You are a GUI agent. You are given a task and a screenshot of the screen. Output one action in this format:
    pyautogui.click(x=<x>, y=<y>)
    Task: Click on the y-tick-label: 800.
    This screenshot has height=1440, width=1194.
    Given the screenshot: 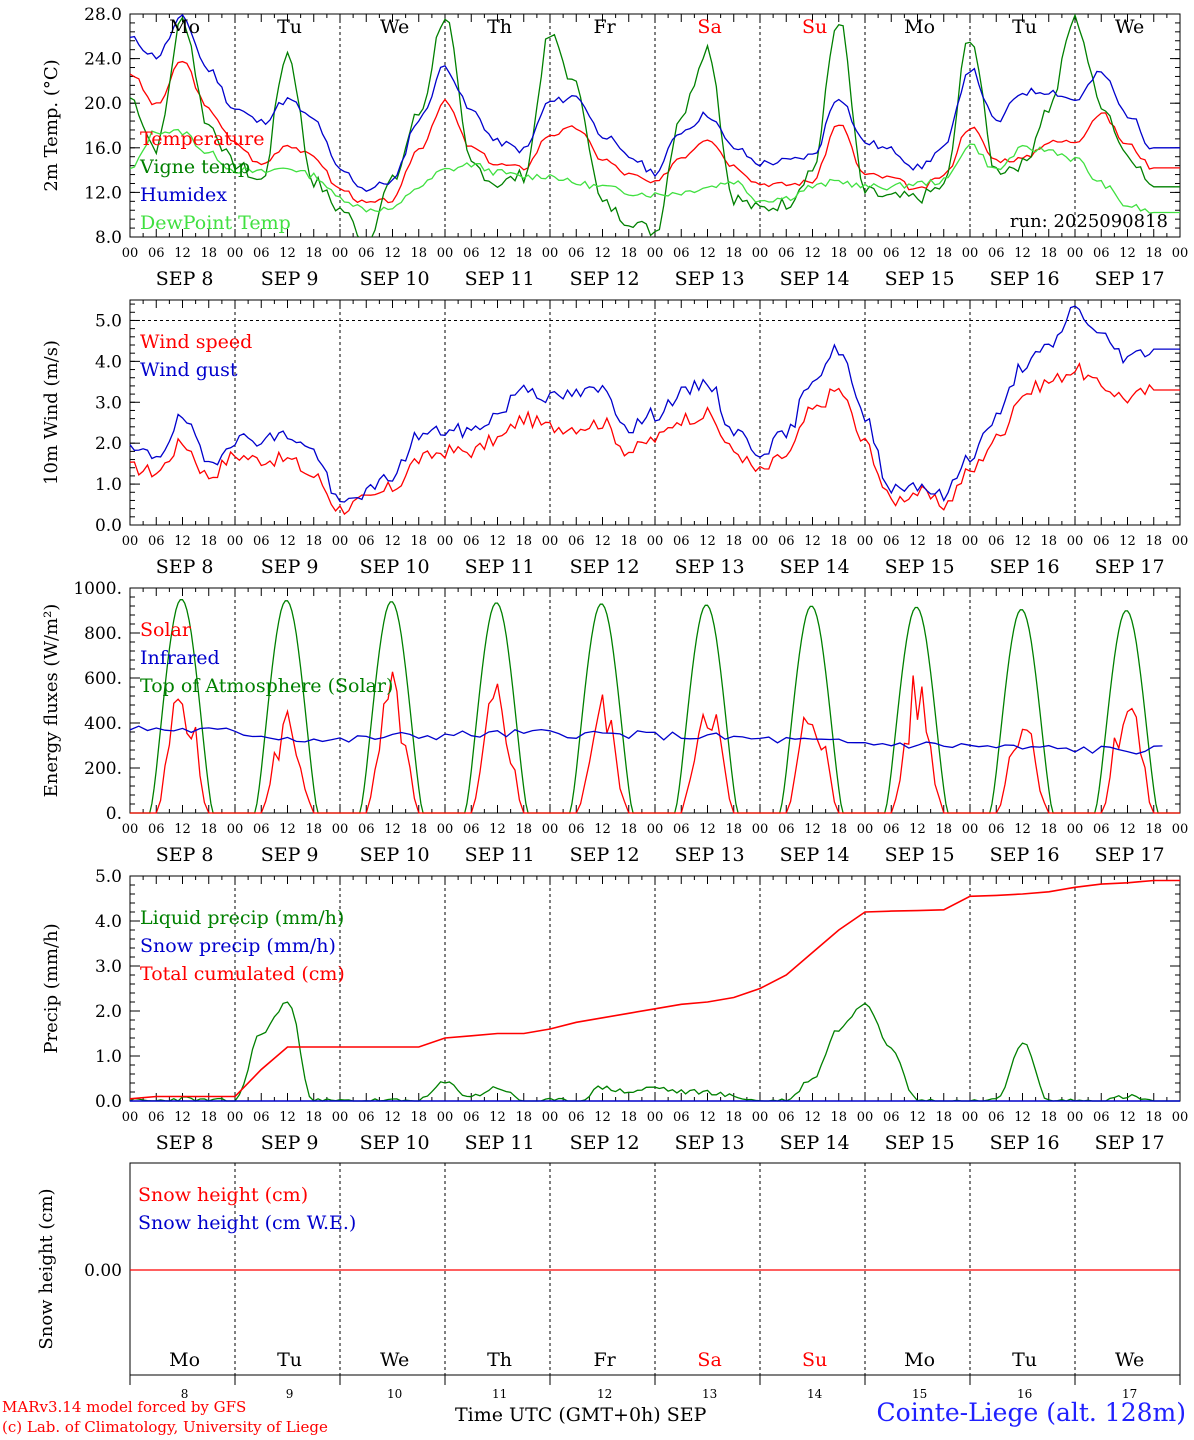 What is the action you would take?
    pyautogui.click(x=103, y=634)
    